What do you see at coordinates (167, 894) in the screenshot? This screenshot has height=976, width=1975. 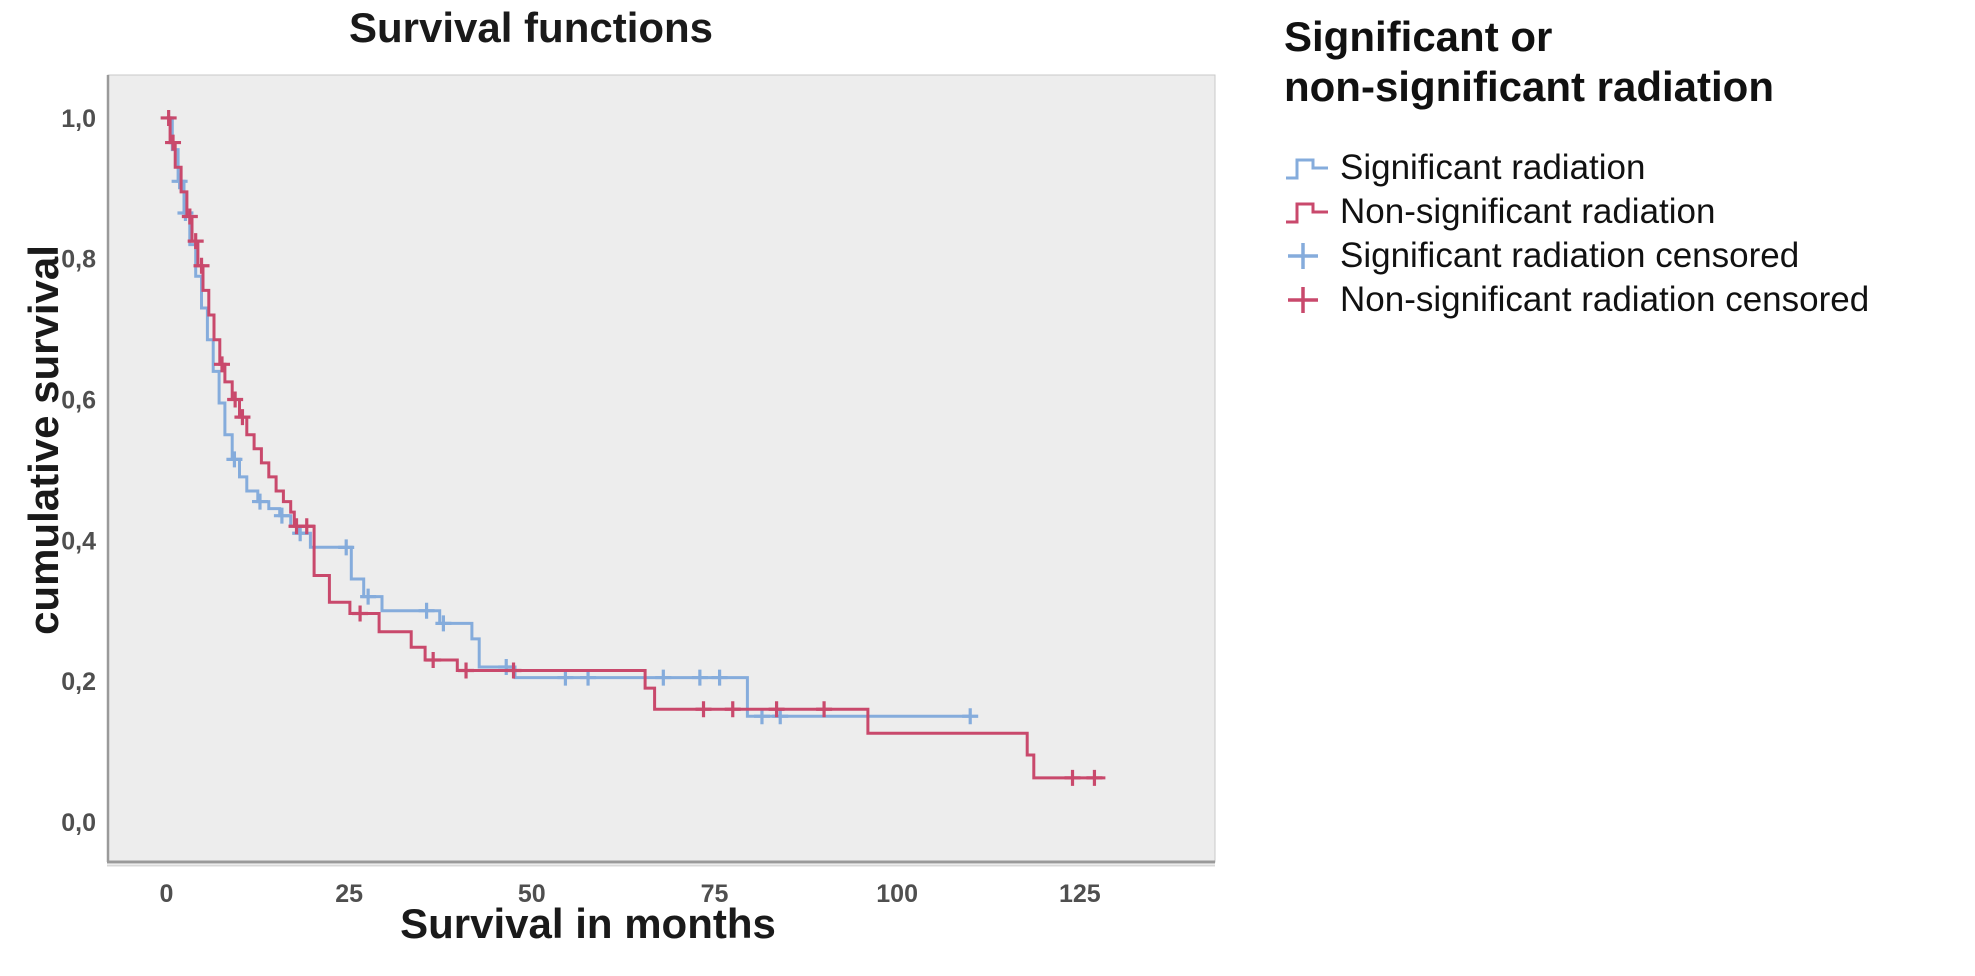 I see `x-tick-label: 0` at bounding box center [167, 894].